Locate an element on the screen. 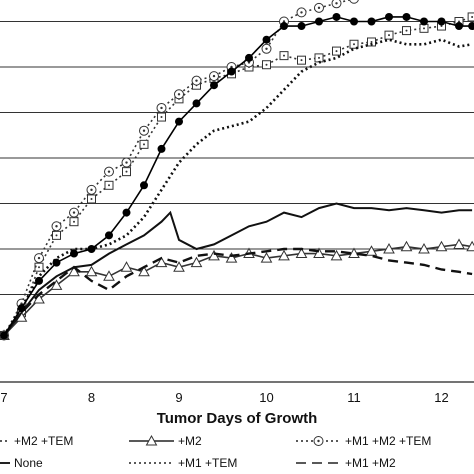 Image resolution: width=474 pixels, height=474 pixels. series-0-point-8-dot is located at coordinates (144, 144).